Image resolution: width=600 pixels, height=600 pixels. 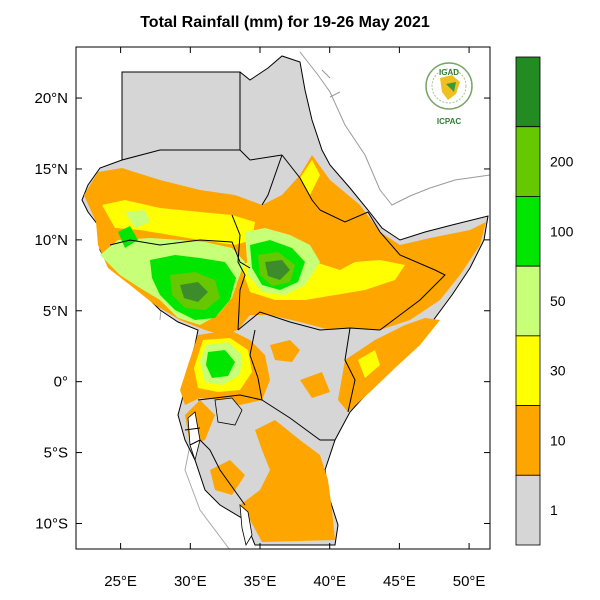 I want to click on logo-leaf-icon, so click(x=451, y=87).